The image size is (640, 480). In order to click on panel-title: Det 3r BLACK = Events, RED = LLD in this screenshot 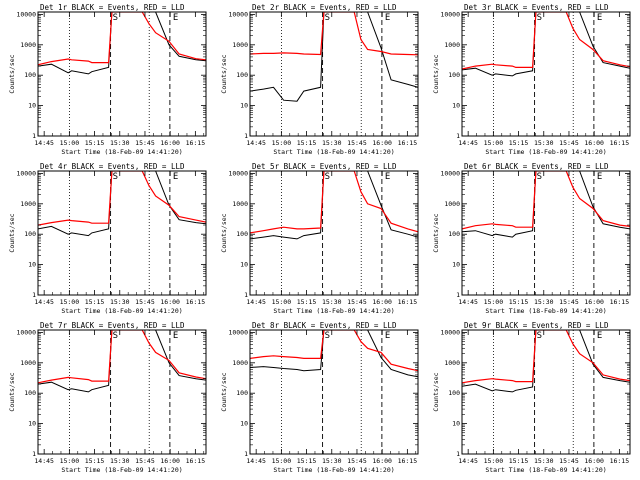, I will do `click(536, 7)`.